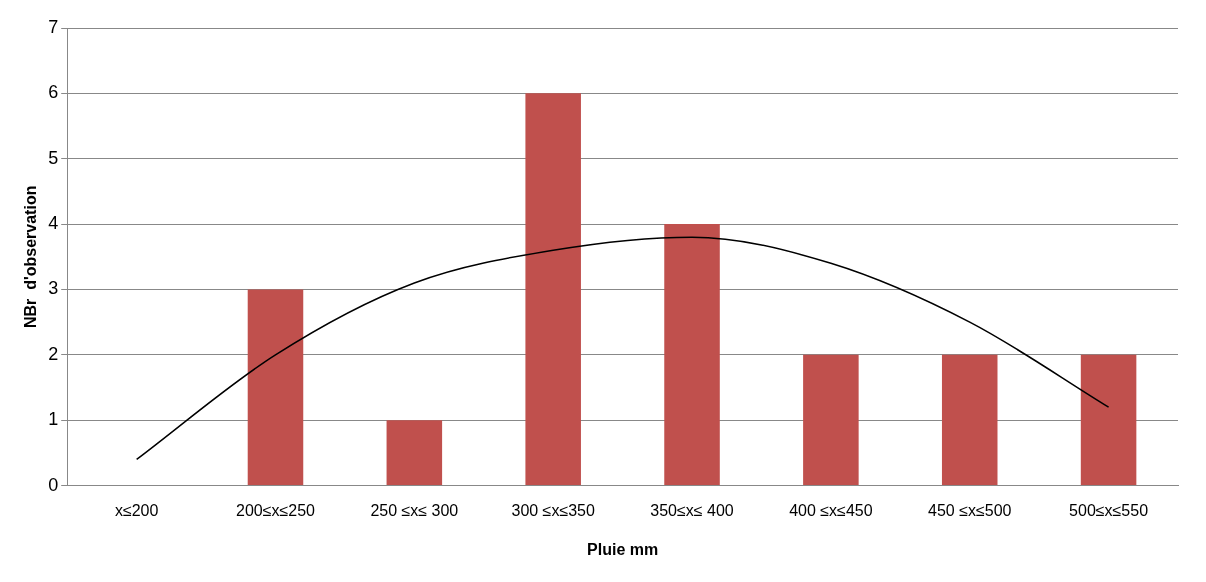 This screenshot has width=1206, height=582. What do you see at coordinates (53, 484) in the screenshot?
I see `y-tick-label: 0` at bounding box center [53, 484].